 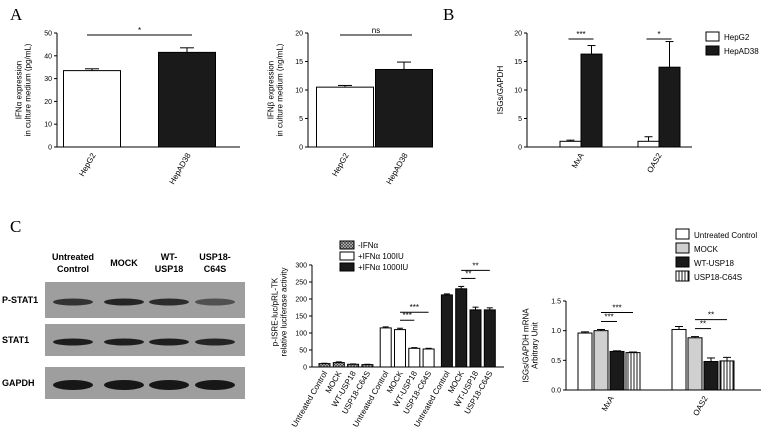 What do you see at coordinates (301, 266) in the screenshot?
I see `y-tick-label: 300` at bounding box center [301, 266].